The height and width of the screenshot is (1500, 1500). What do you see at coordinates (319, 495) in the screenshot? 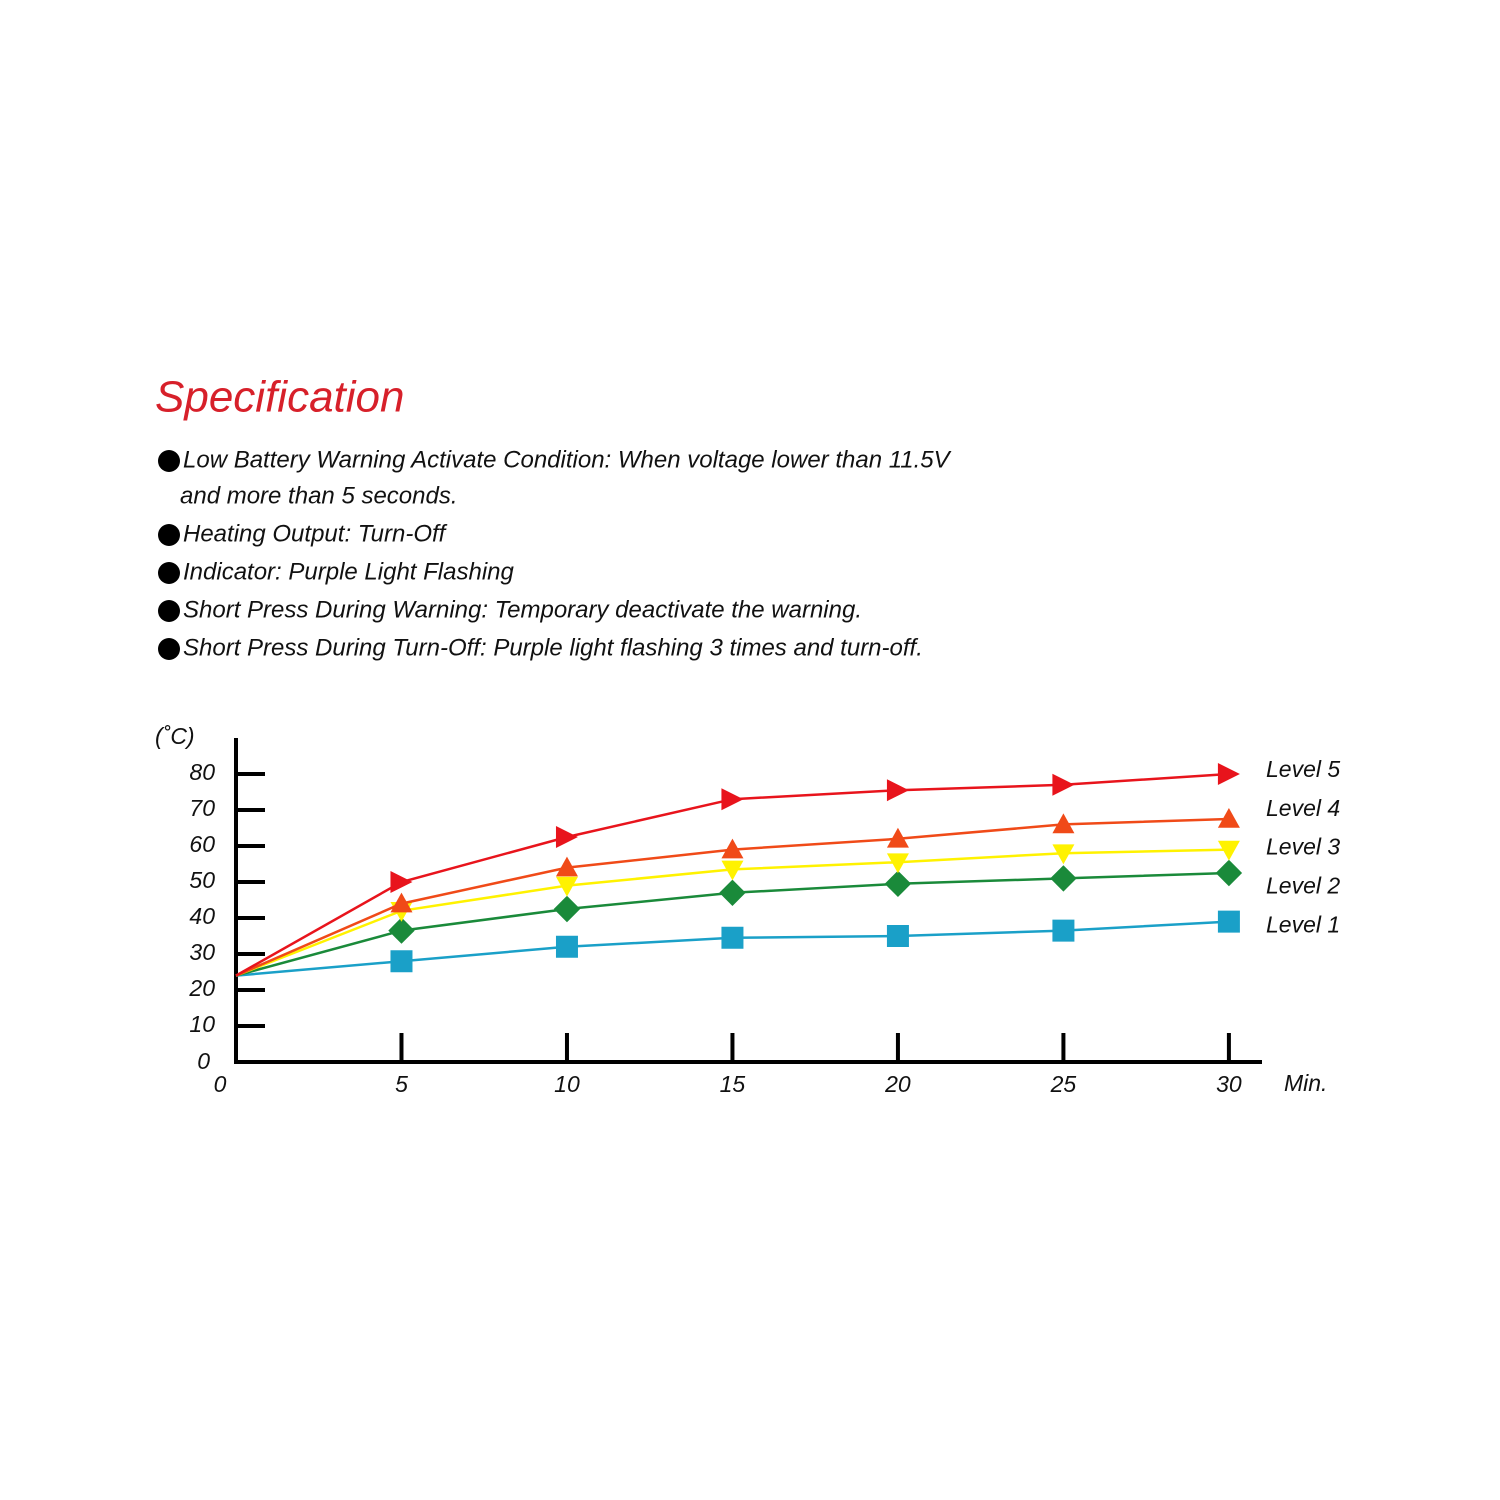
I see `bullet-text: and more than 5 seconds.` at bounding box center [319, 495].